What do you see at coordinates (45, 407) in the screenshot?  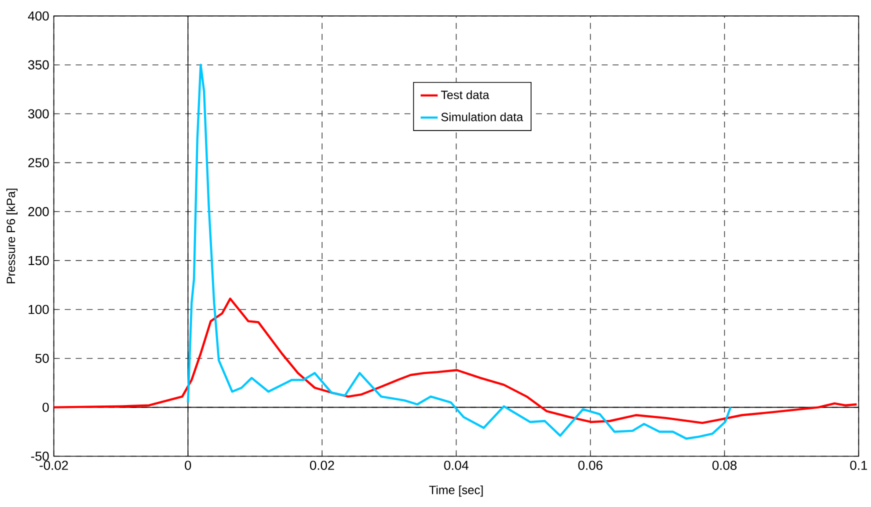 I see `y-tick-label: 0` at bounding box center [45, 407].